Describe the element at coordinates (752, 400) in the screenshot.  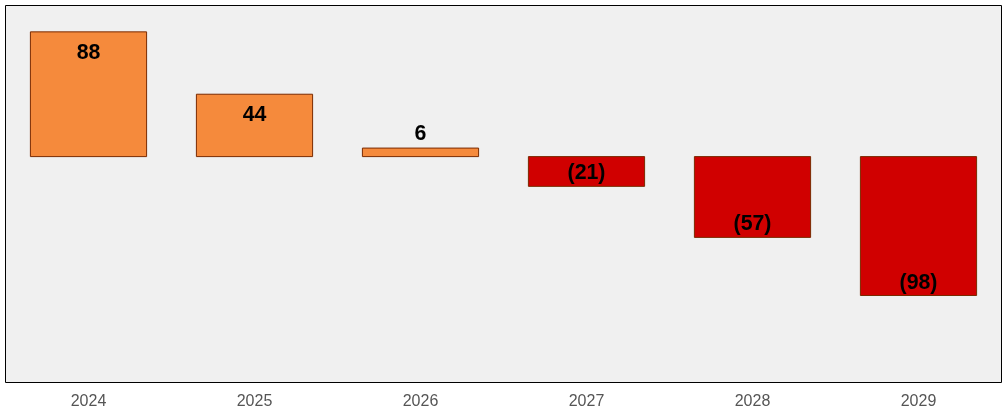
I see `x-tick-label: 2028` at that location.